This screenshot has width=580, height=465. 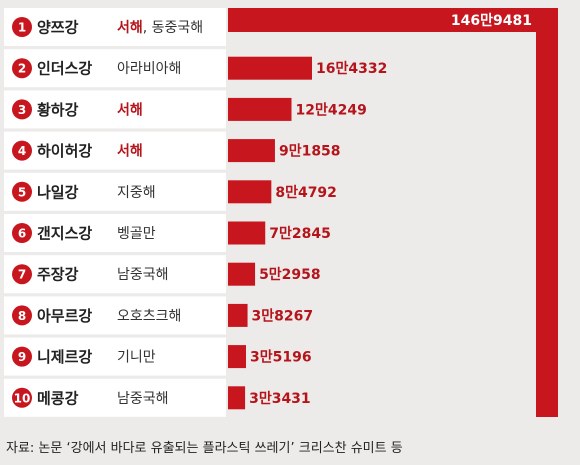 I want to click on bar-value-label: 9만1858, so click(x=310, y=152).